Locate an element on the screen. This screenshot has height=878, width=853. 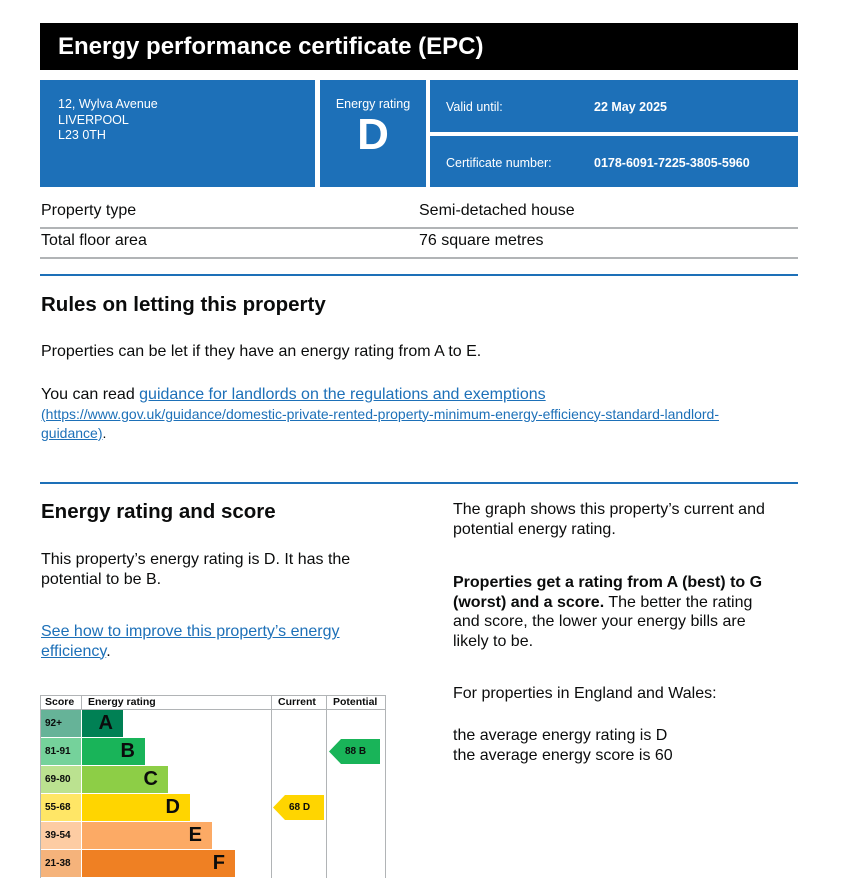
certificate-number-label: Certificate number: is located at coordinates (499, 163).